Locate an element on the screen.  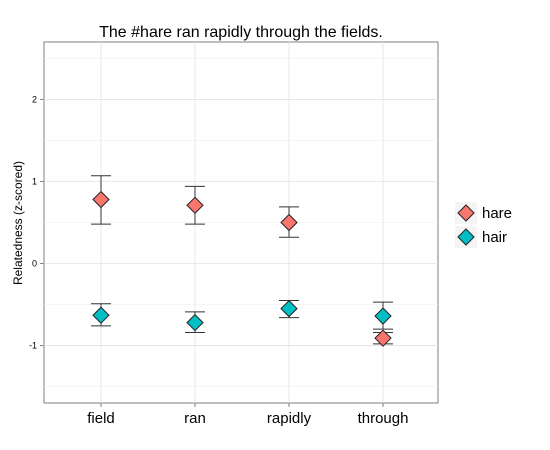
legend-label-hare: hare is located at coordinates (497, 213).